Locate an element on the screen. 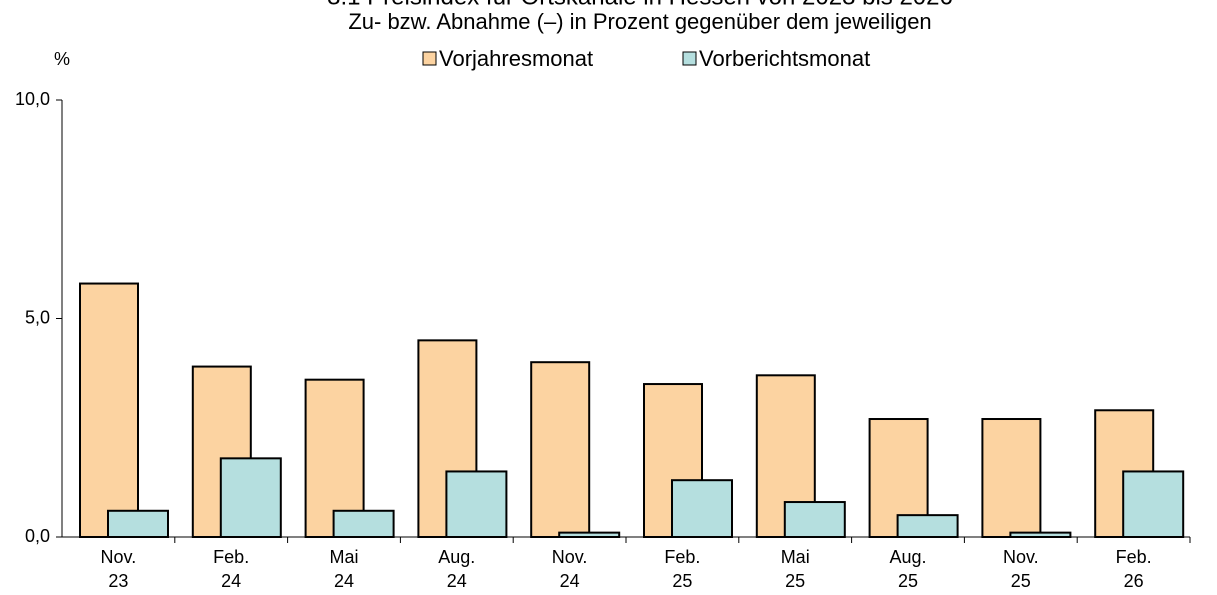 The width and height of the screenshot is (1217, 595). legend-label: Vorjahresmonat is located at coordinates (516, 58).